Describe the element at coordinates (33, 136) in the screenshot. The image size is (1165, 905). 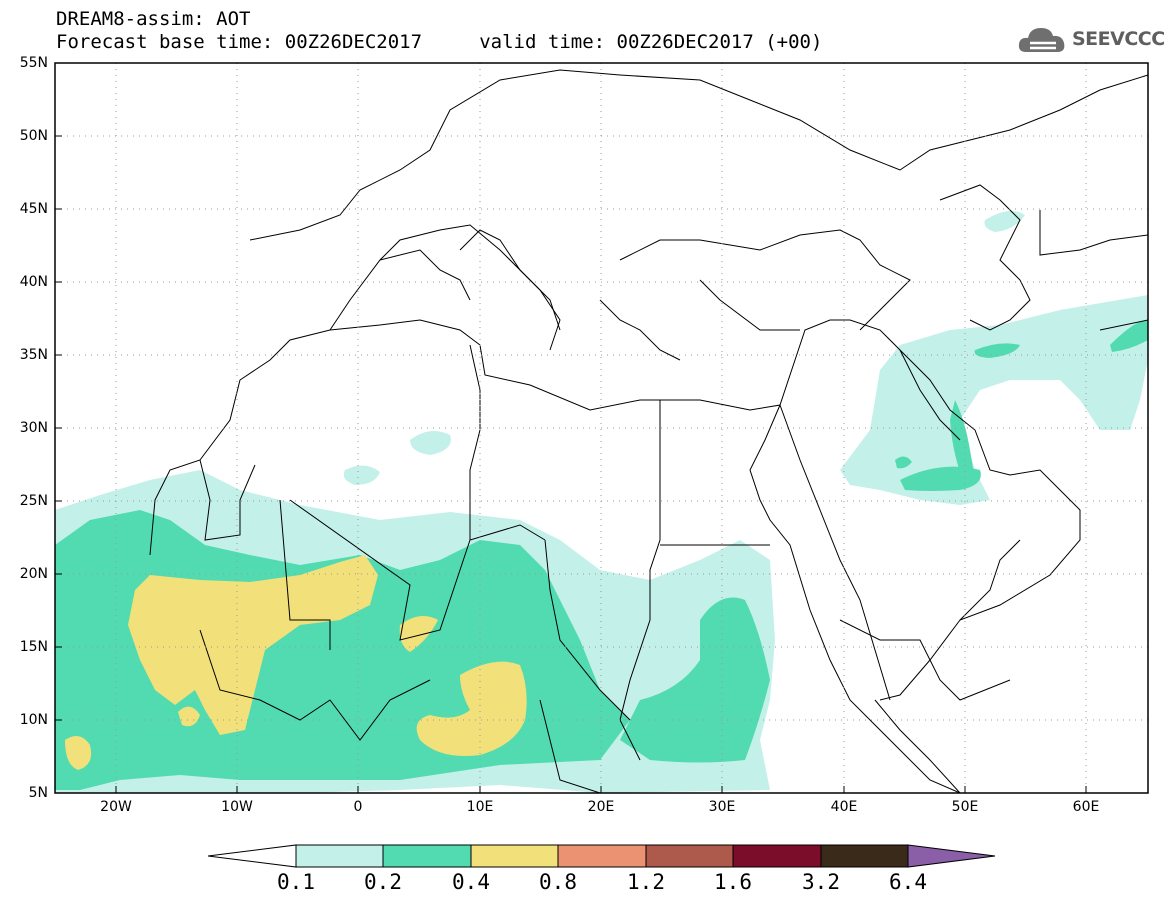
I see `lat-label: 50N` at that location.